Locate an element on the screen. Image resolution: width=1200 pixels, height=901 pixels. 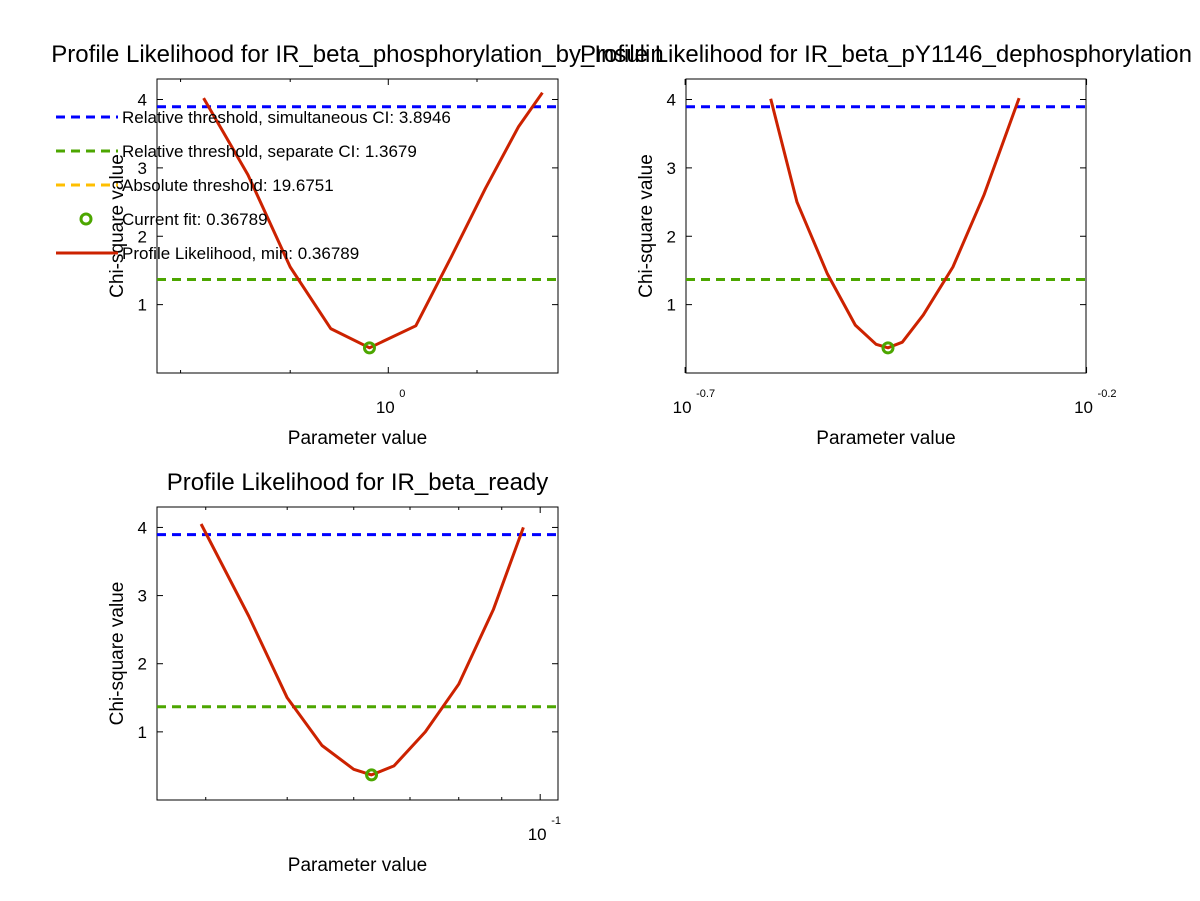
legend-swatch-current_fit is located at coordinates (86, 219).